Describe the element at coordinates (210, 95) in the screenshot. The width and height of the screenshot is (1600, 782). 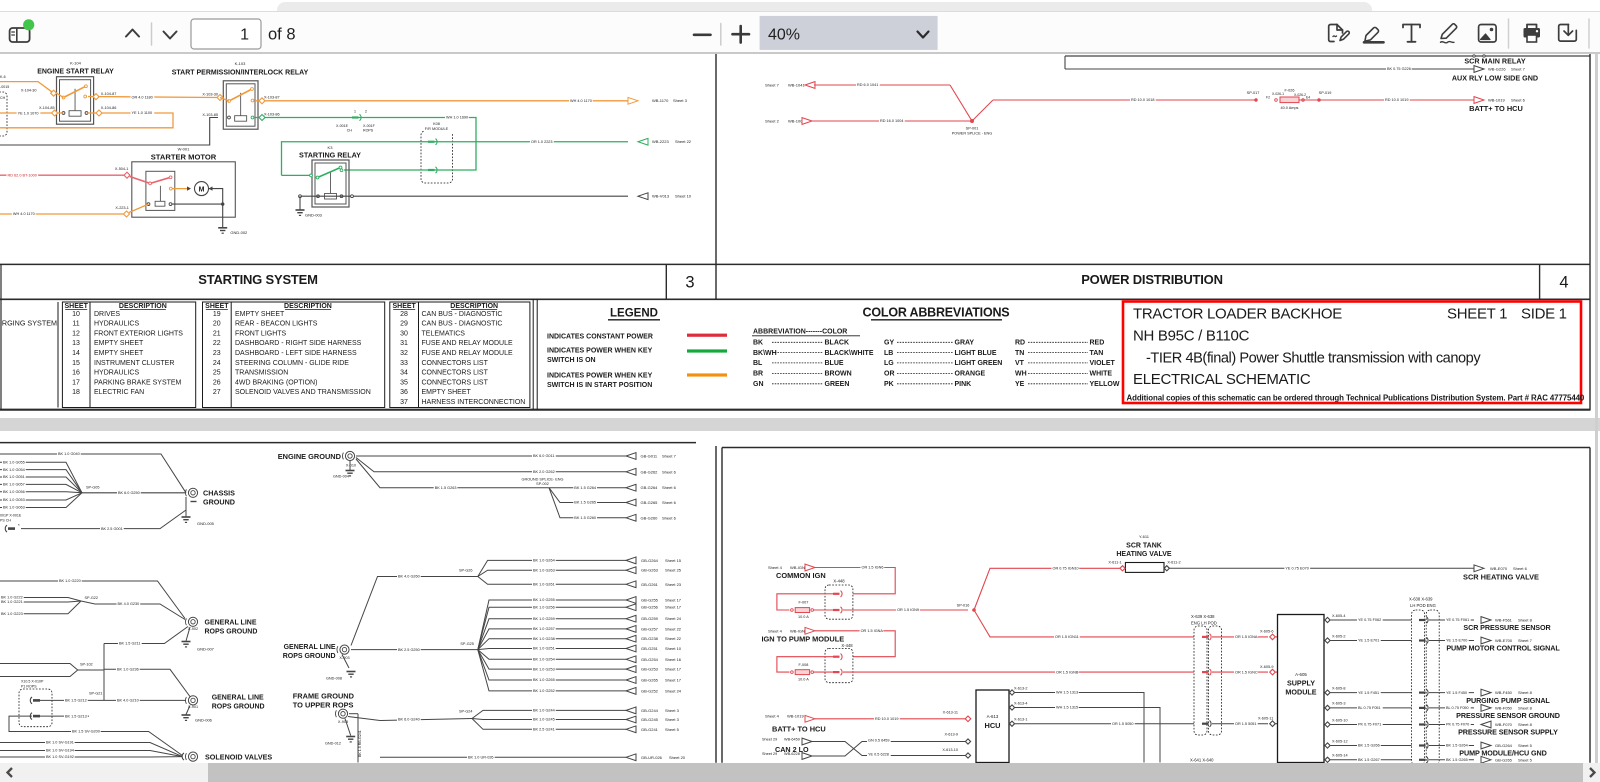
I see `svg-text: X-103-30` at that location.